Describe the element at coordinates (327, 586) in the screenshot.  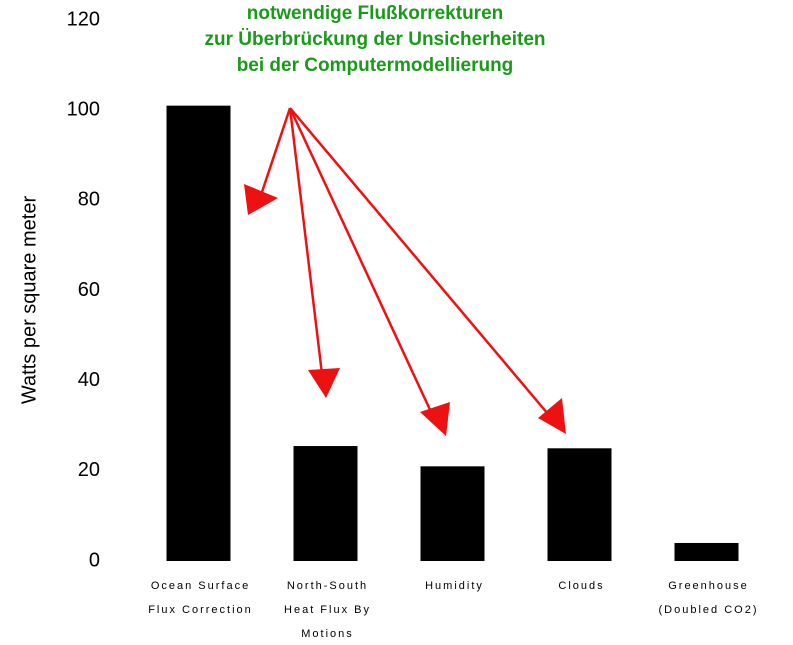
I see `x-tick-label: North-South` at that location.